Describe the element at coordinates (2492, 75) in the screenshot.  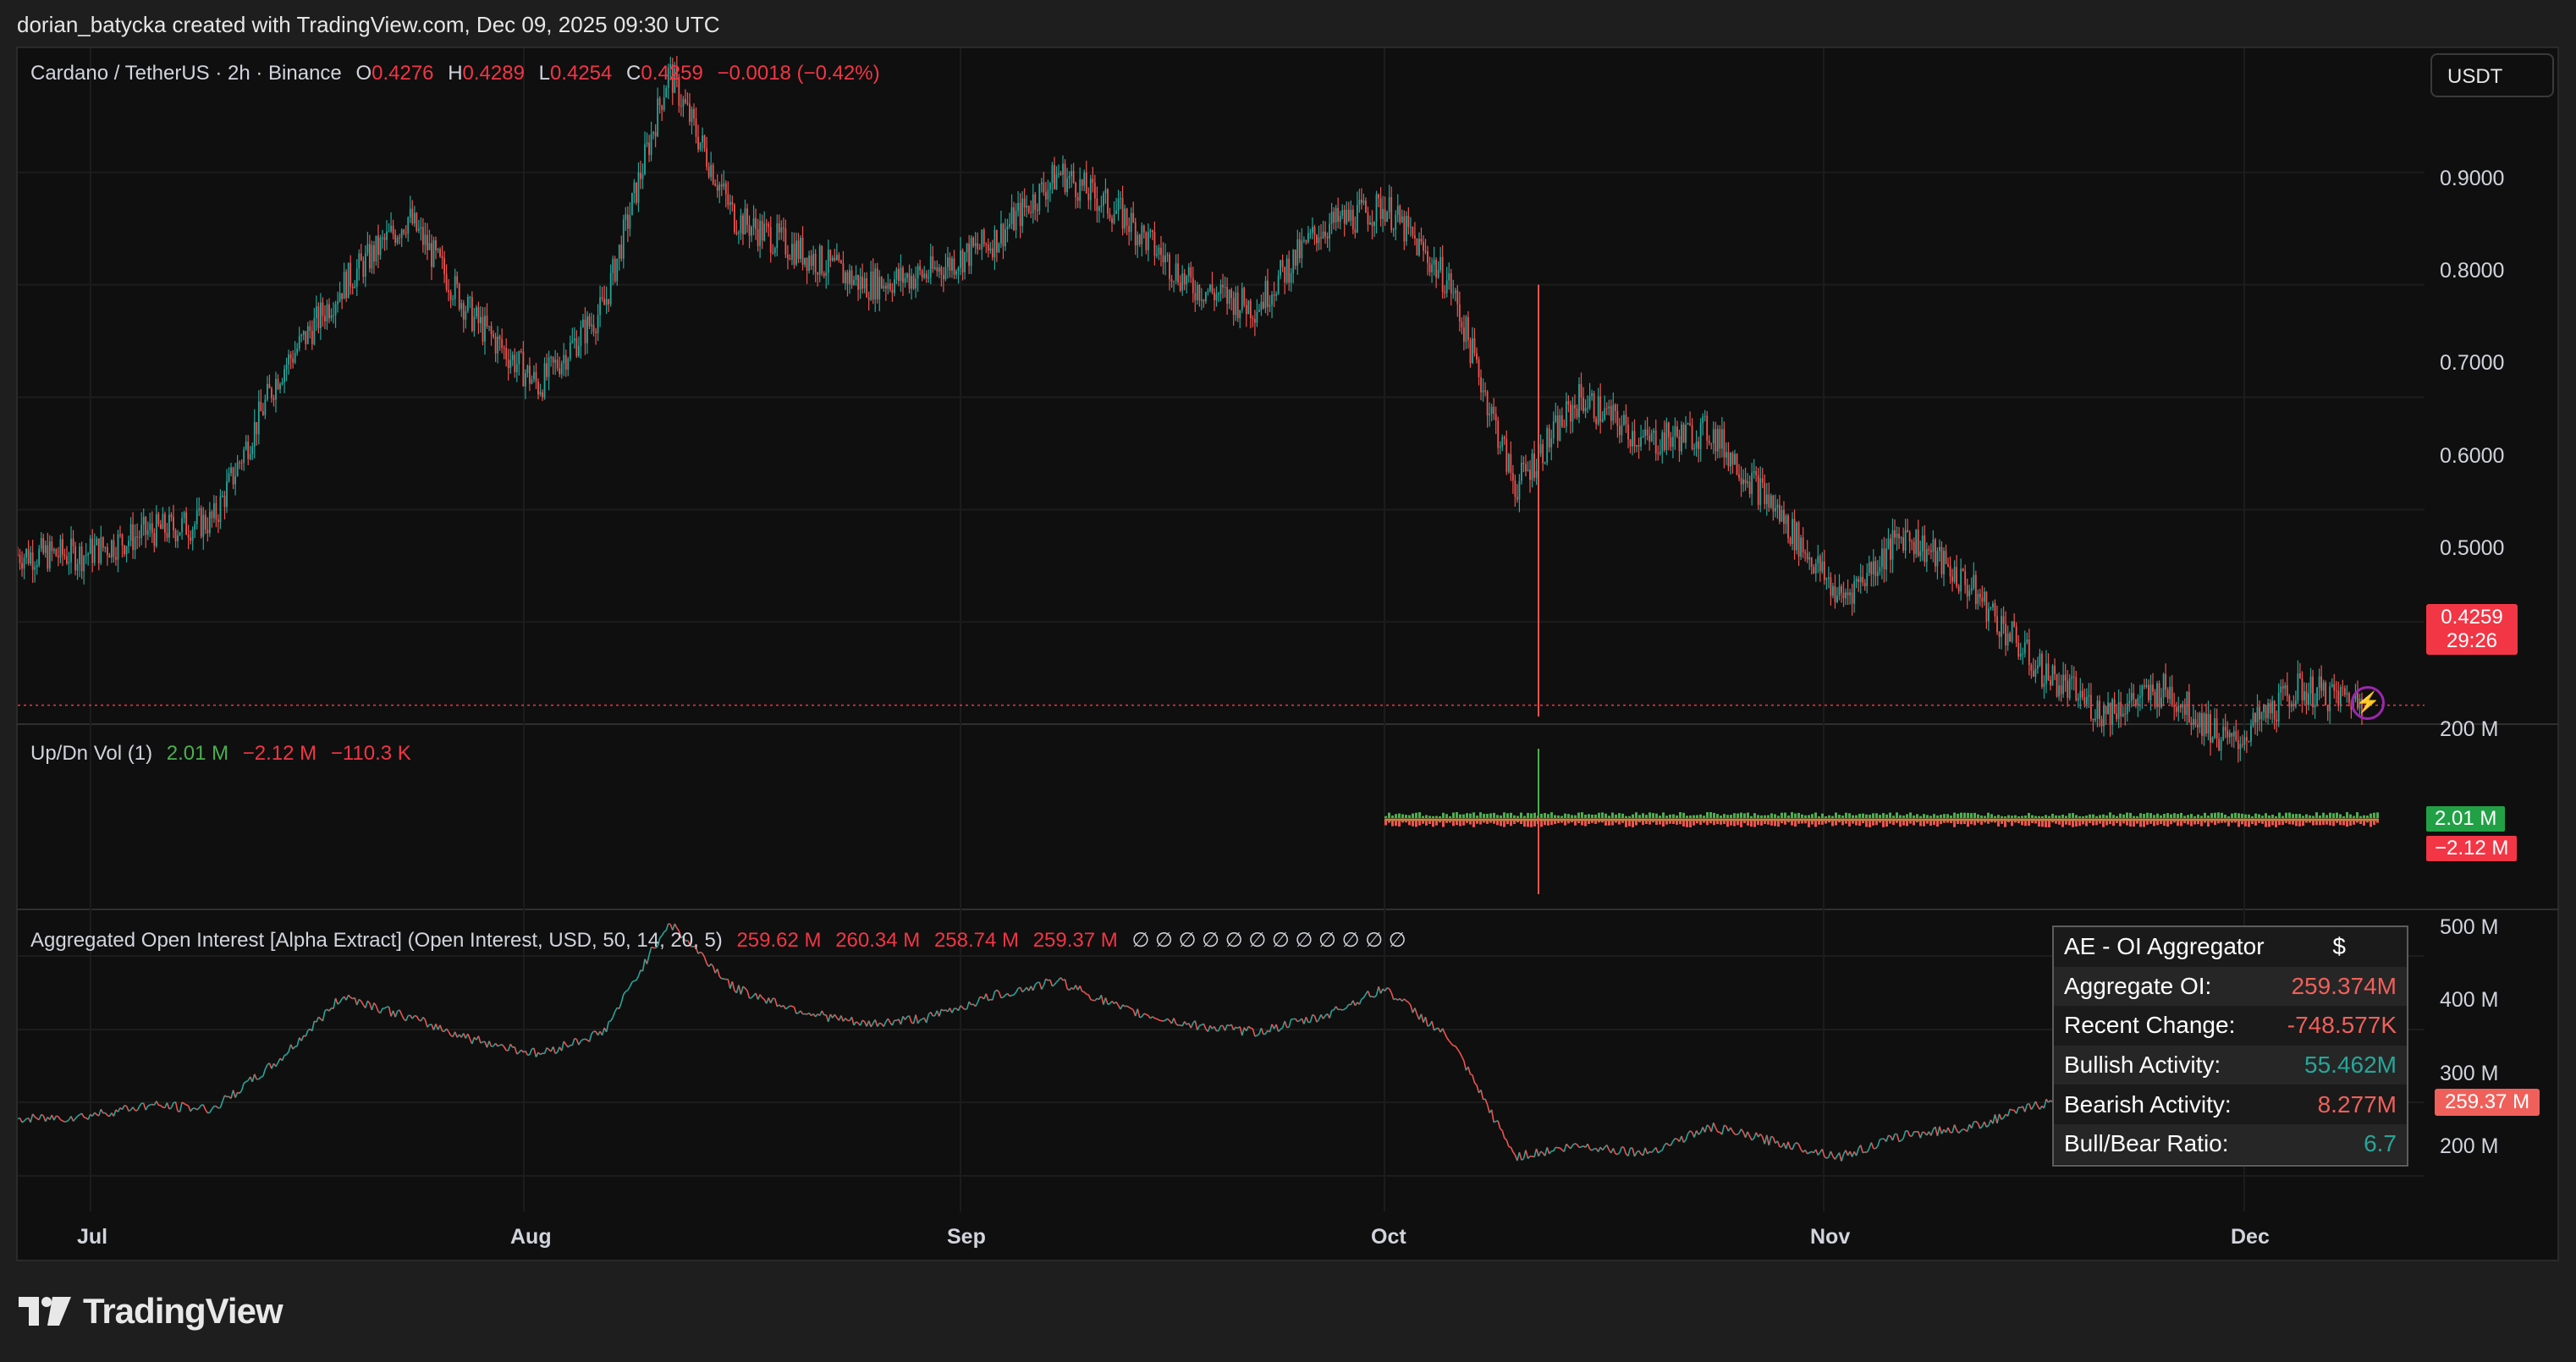
I see `currency-button: USDT` at that location.